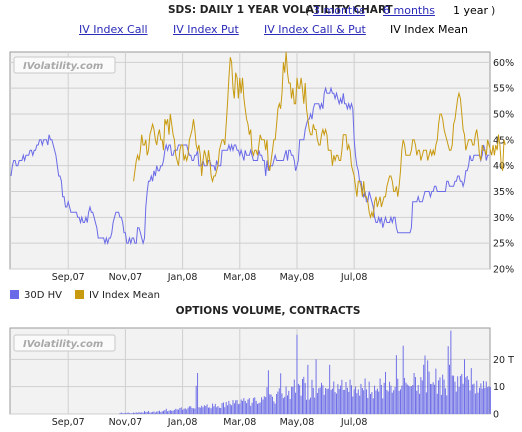 The height and width of the screenshot is (432, 522). What do you see at coordinates (471, 10) in the screenshot?
I see `range-1-year-current: 1 year` at bounding box center [471, 10].